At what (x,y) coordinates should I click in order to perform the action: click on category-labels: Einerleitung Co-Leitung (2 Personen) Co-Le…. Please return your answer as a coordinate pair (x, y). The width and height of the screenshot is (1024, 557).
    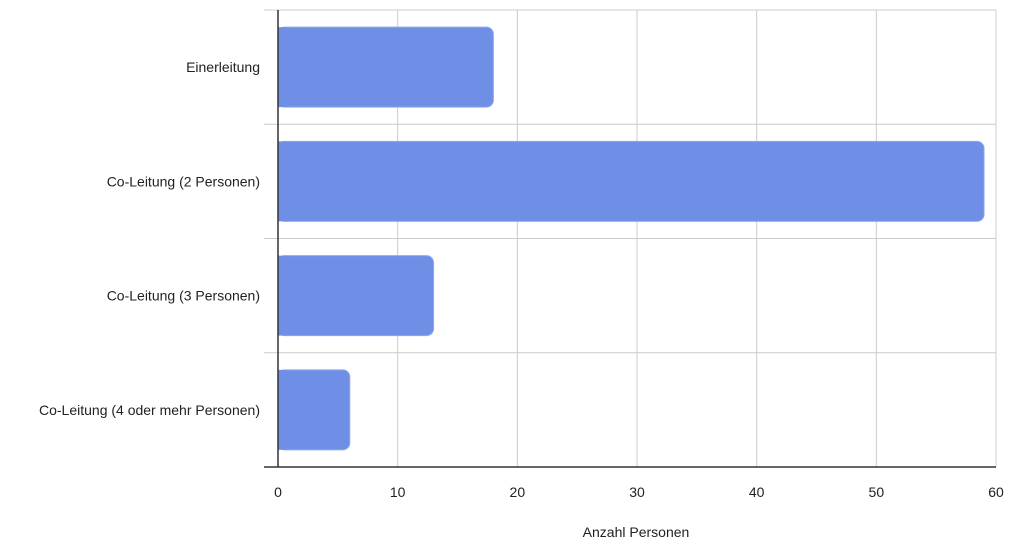
    Looking at the image, I should click on (149, 238).